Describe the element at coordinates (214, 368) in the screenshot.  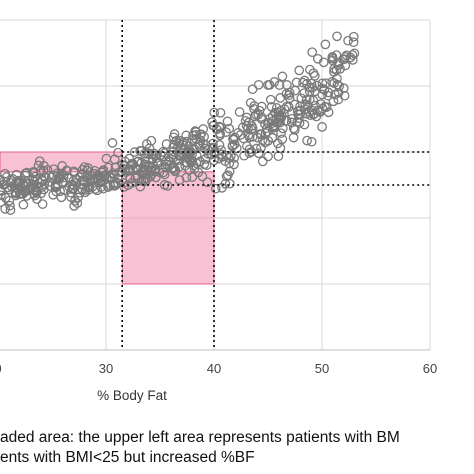
I see `x-tick-label: 40` at that location.